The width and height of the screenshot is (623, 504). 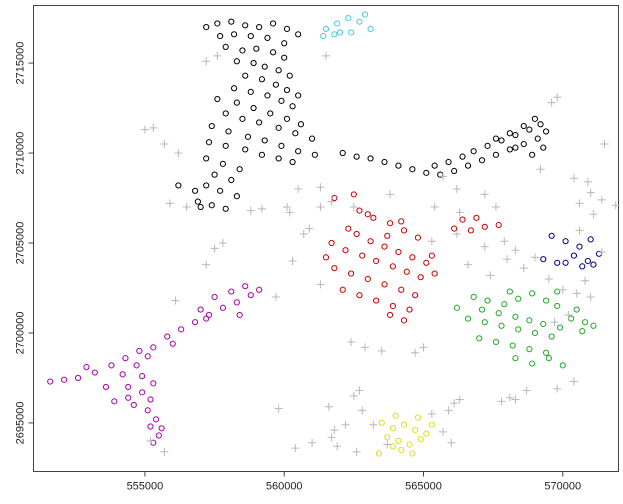 I want to click on x-tick-label: 560000, so click(x=284, y=487).